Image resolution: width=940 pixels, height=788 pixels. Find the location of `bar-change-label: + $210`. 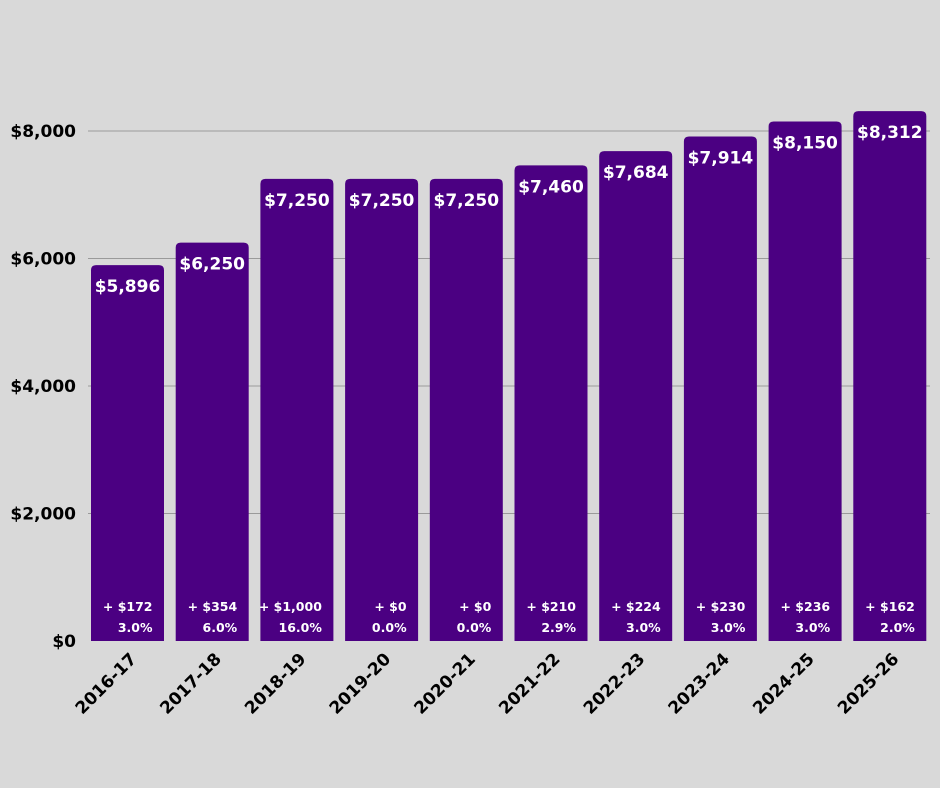

bar-change-label: + $210 is located at coordinates (551, 606).